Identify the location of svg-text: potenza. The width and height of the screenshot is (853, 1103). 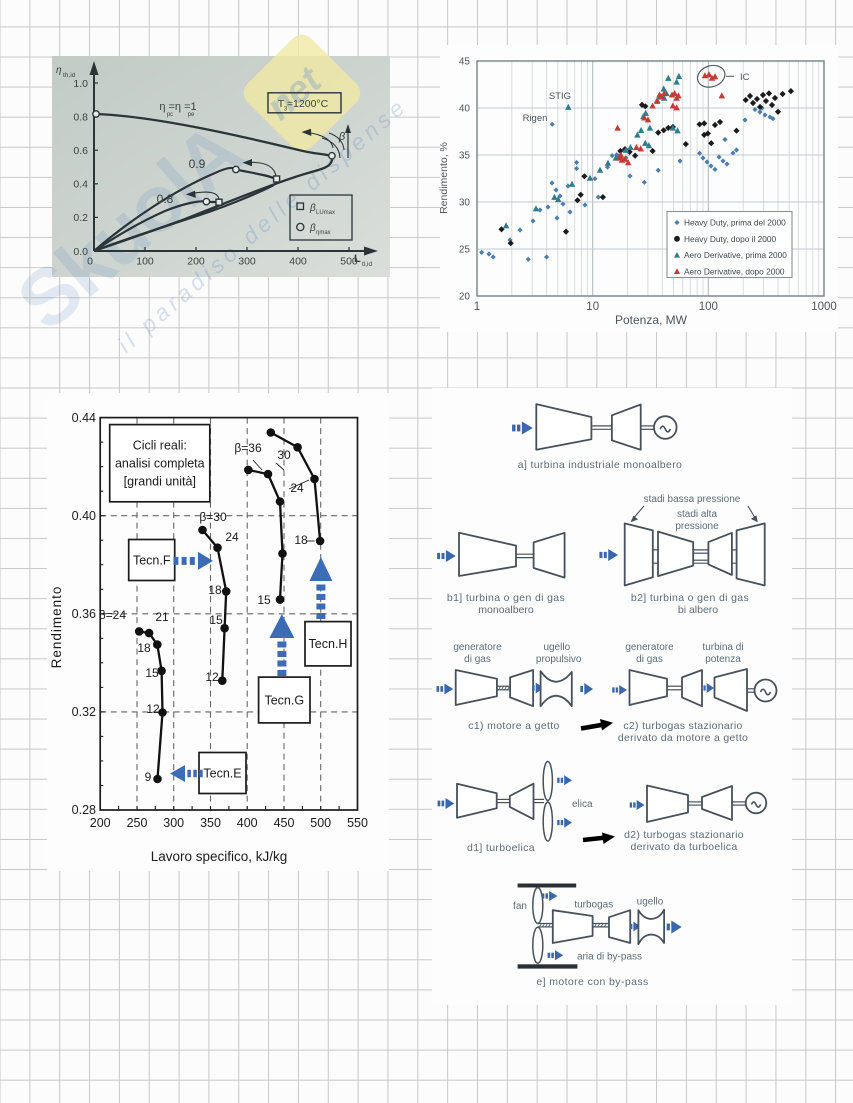
(723, 659).